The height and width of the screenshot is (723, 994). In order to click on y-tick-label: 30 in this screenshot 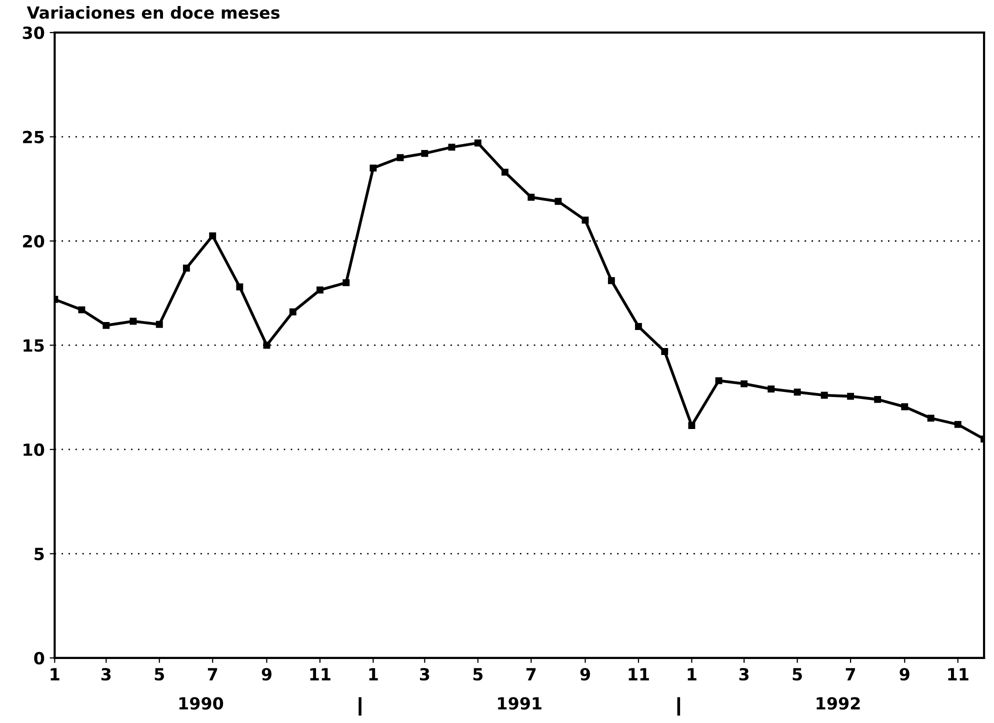, I will do `click(33, 33)`.